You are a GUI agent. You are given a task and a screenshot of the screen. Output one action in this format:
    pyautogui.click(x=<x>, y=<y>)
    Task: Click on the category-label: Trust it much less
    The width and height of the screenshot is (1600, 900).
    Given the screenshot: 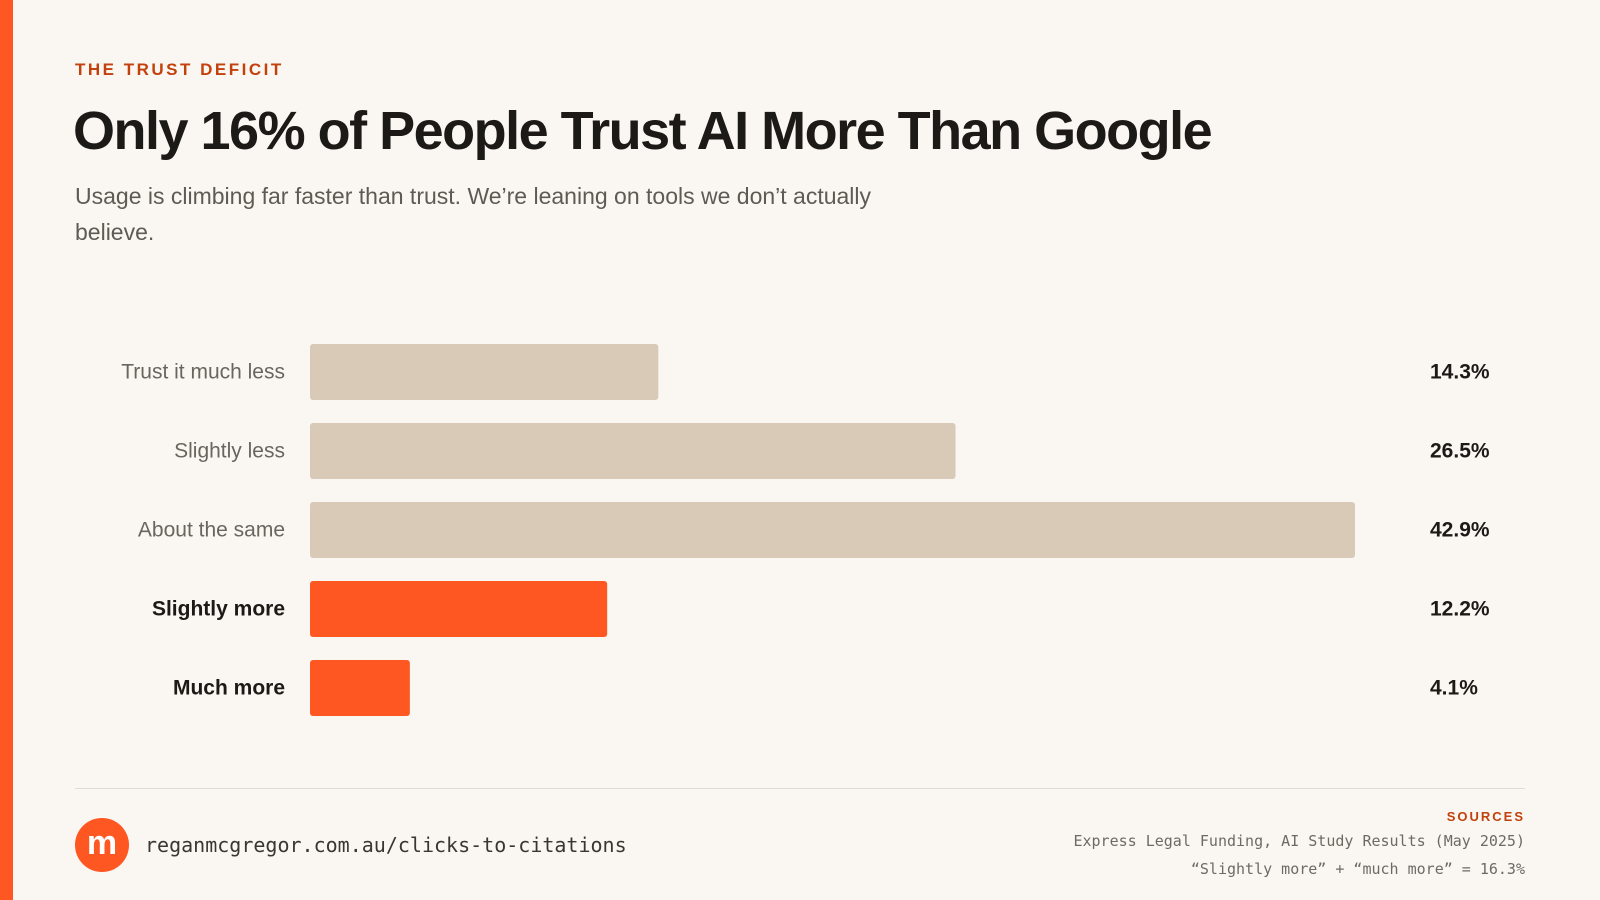 What is the action you would take?
    pyautogui.click(x=203, y=372)
    